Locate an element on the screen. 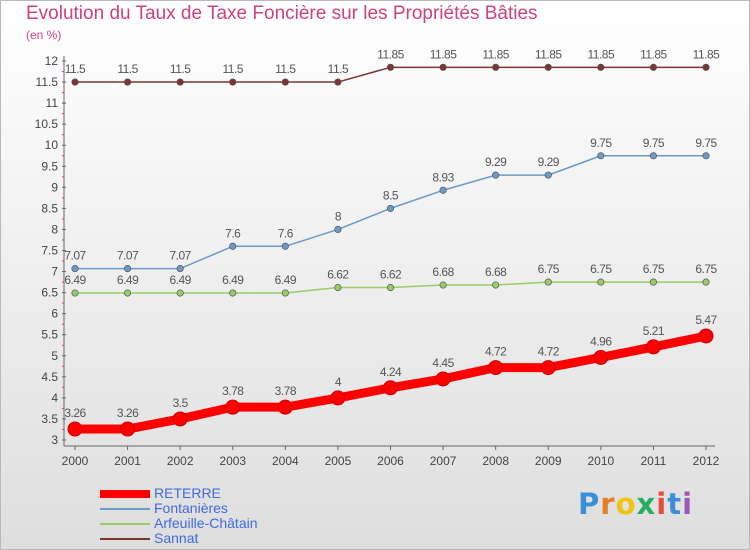 Image resolution: width=750 pixels, height=550 pixels. data-label: 3.5 is located at coordinates (181, 403).